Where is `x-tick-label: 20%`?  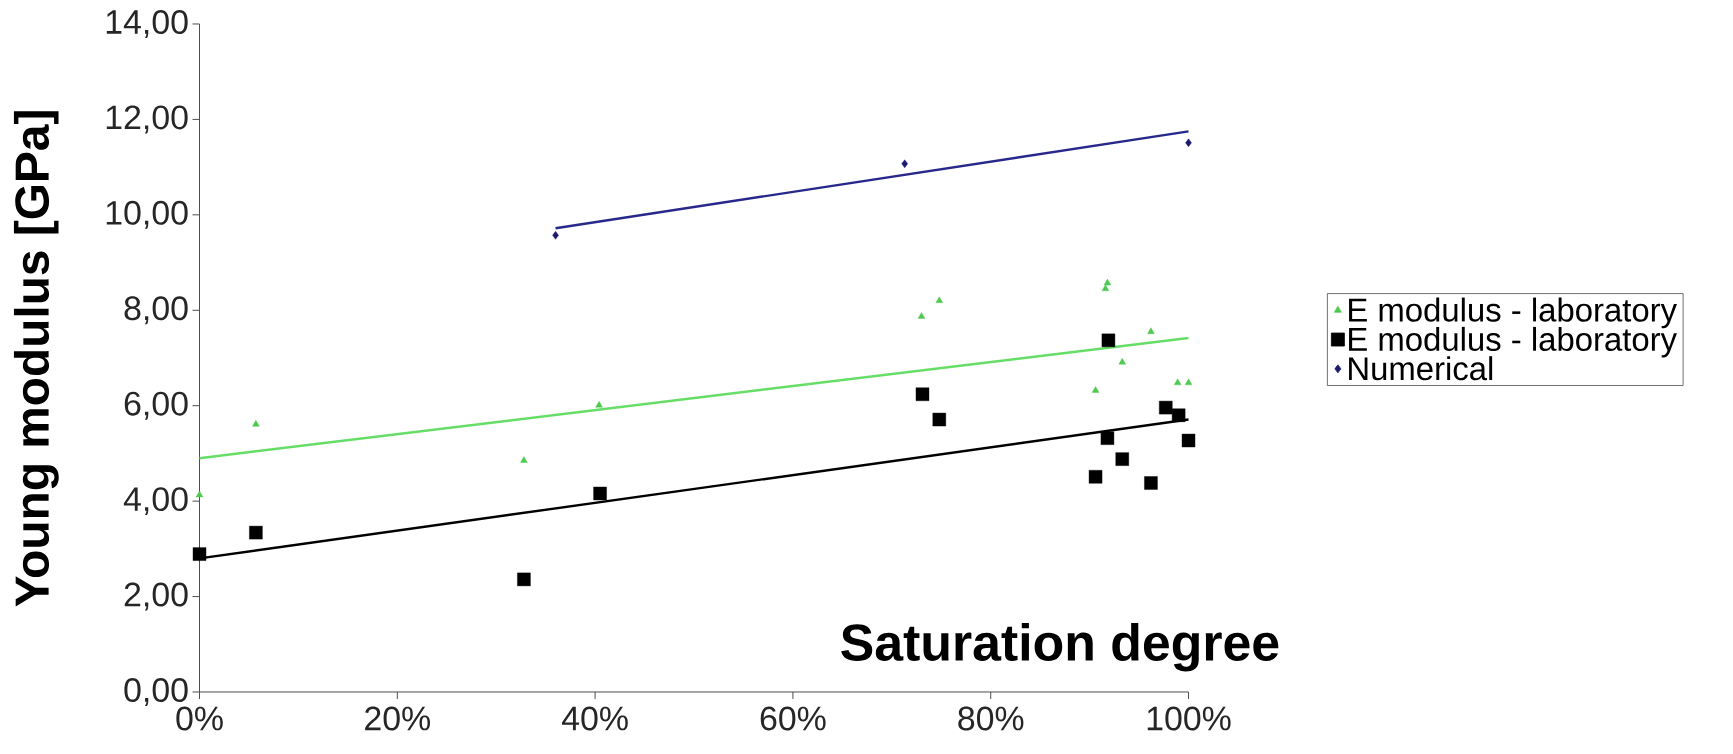 x-tick-label: 20% is located at coordinates (397, 718).